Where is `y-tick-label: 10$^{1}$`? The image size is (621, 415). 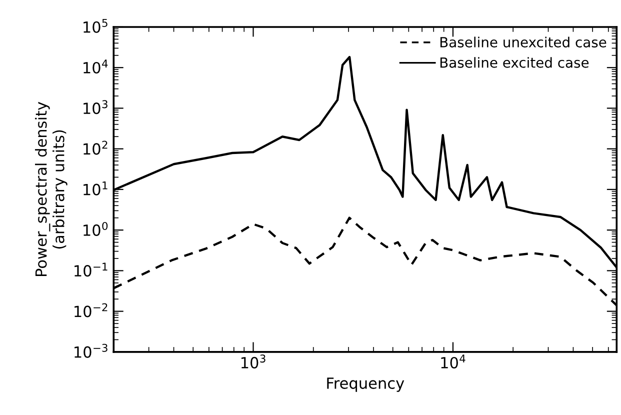
y-tick-label: 10$^{1}$ is located at coordinates (96, 189).